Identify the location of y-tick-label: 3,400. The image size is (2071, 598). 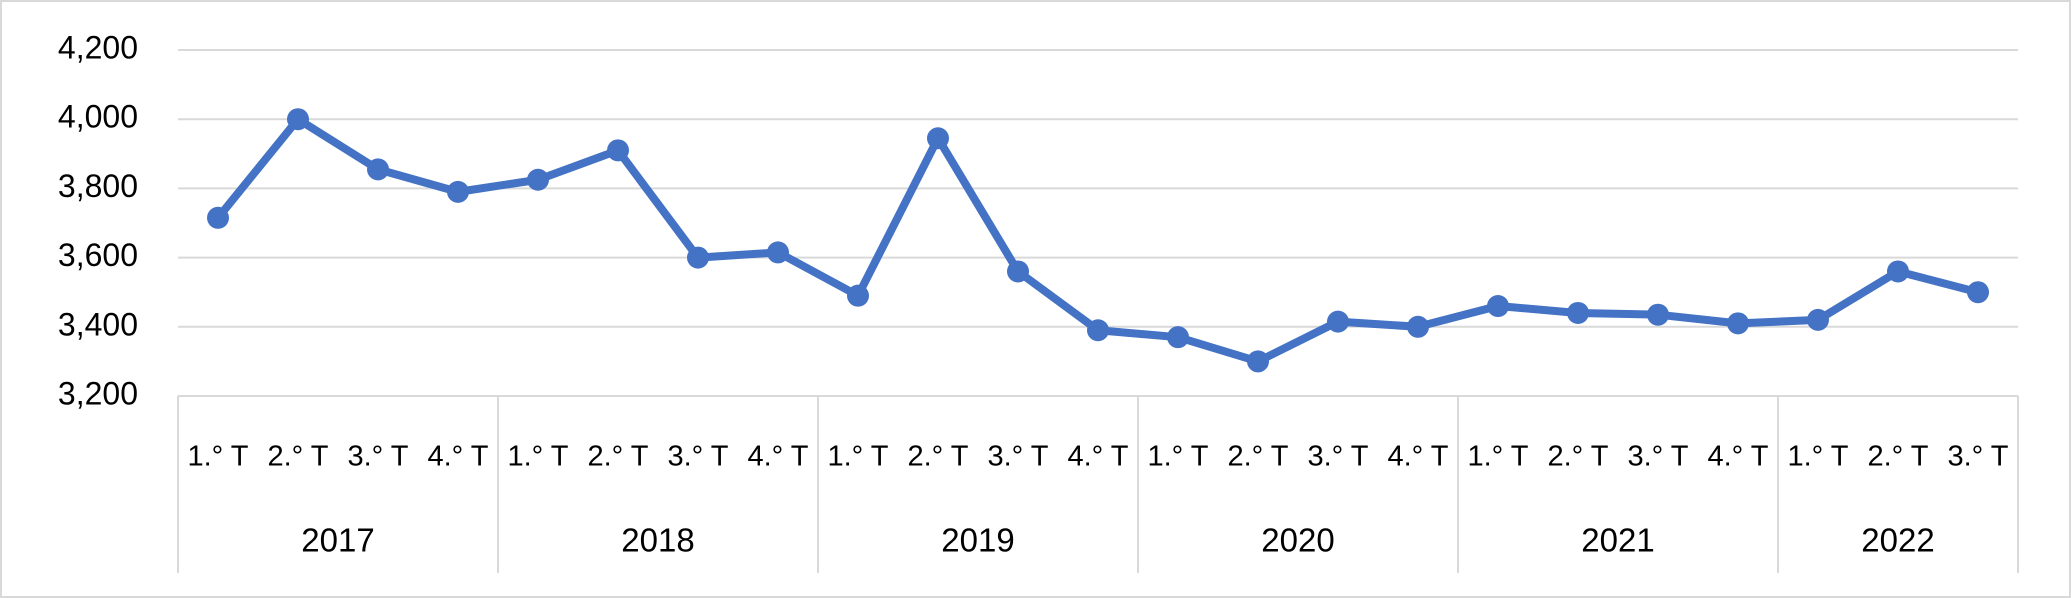
(98, 324).